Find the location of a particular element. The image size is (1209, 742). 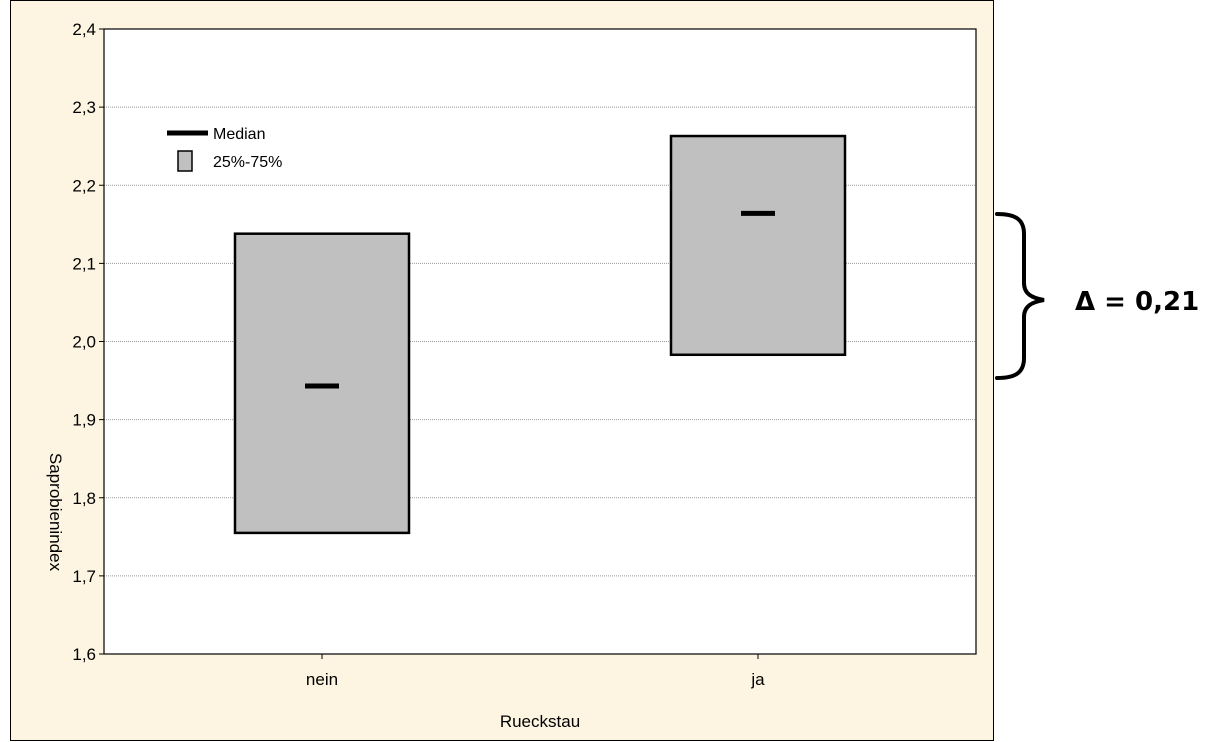

y-axis: 1,6 1,7 1,8 1,9 2,0 2,1 2,2 2,3 2,4 is located at coordinates (88, 342).